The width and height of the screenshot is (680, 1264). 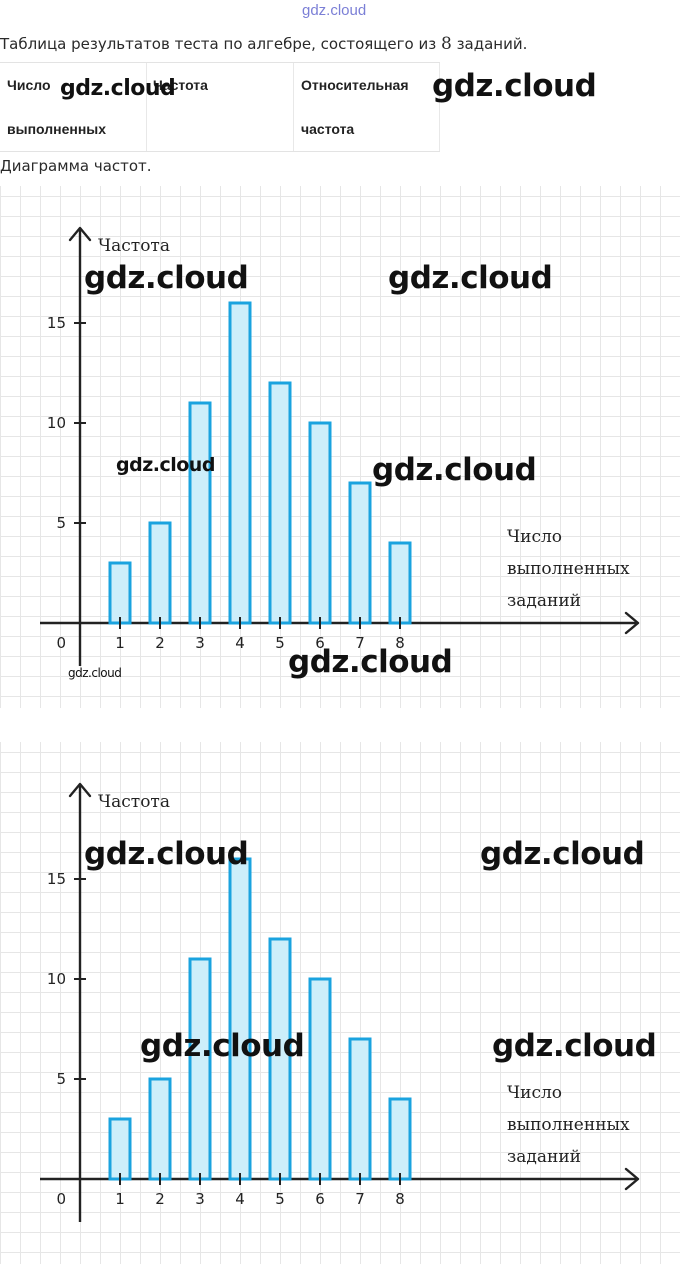 I want to click on site-watermark: gdz.cloud, so click(x=334, y=10).